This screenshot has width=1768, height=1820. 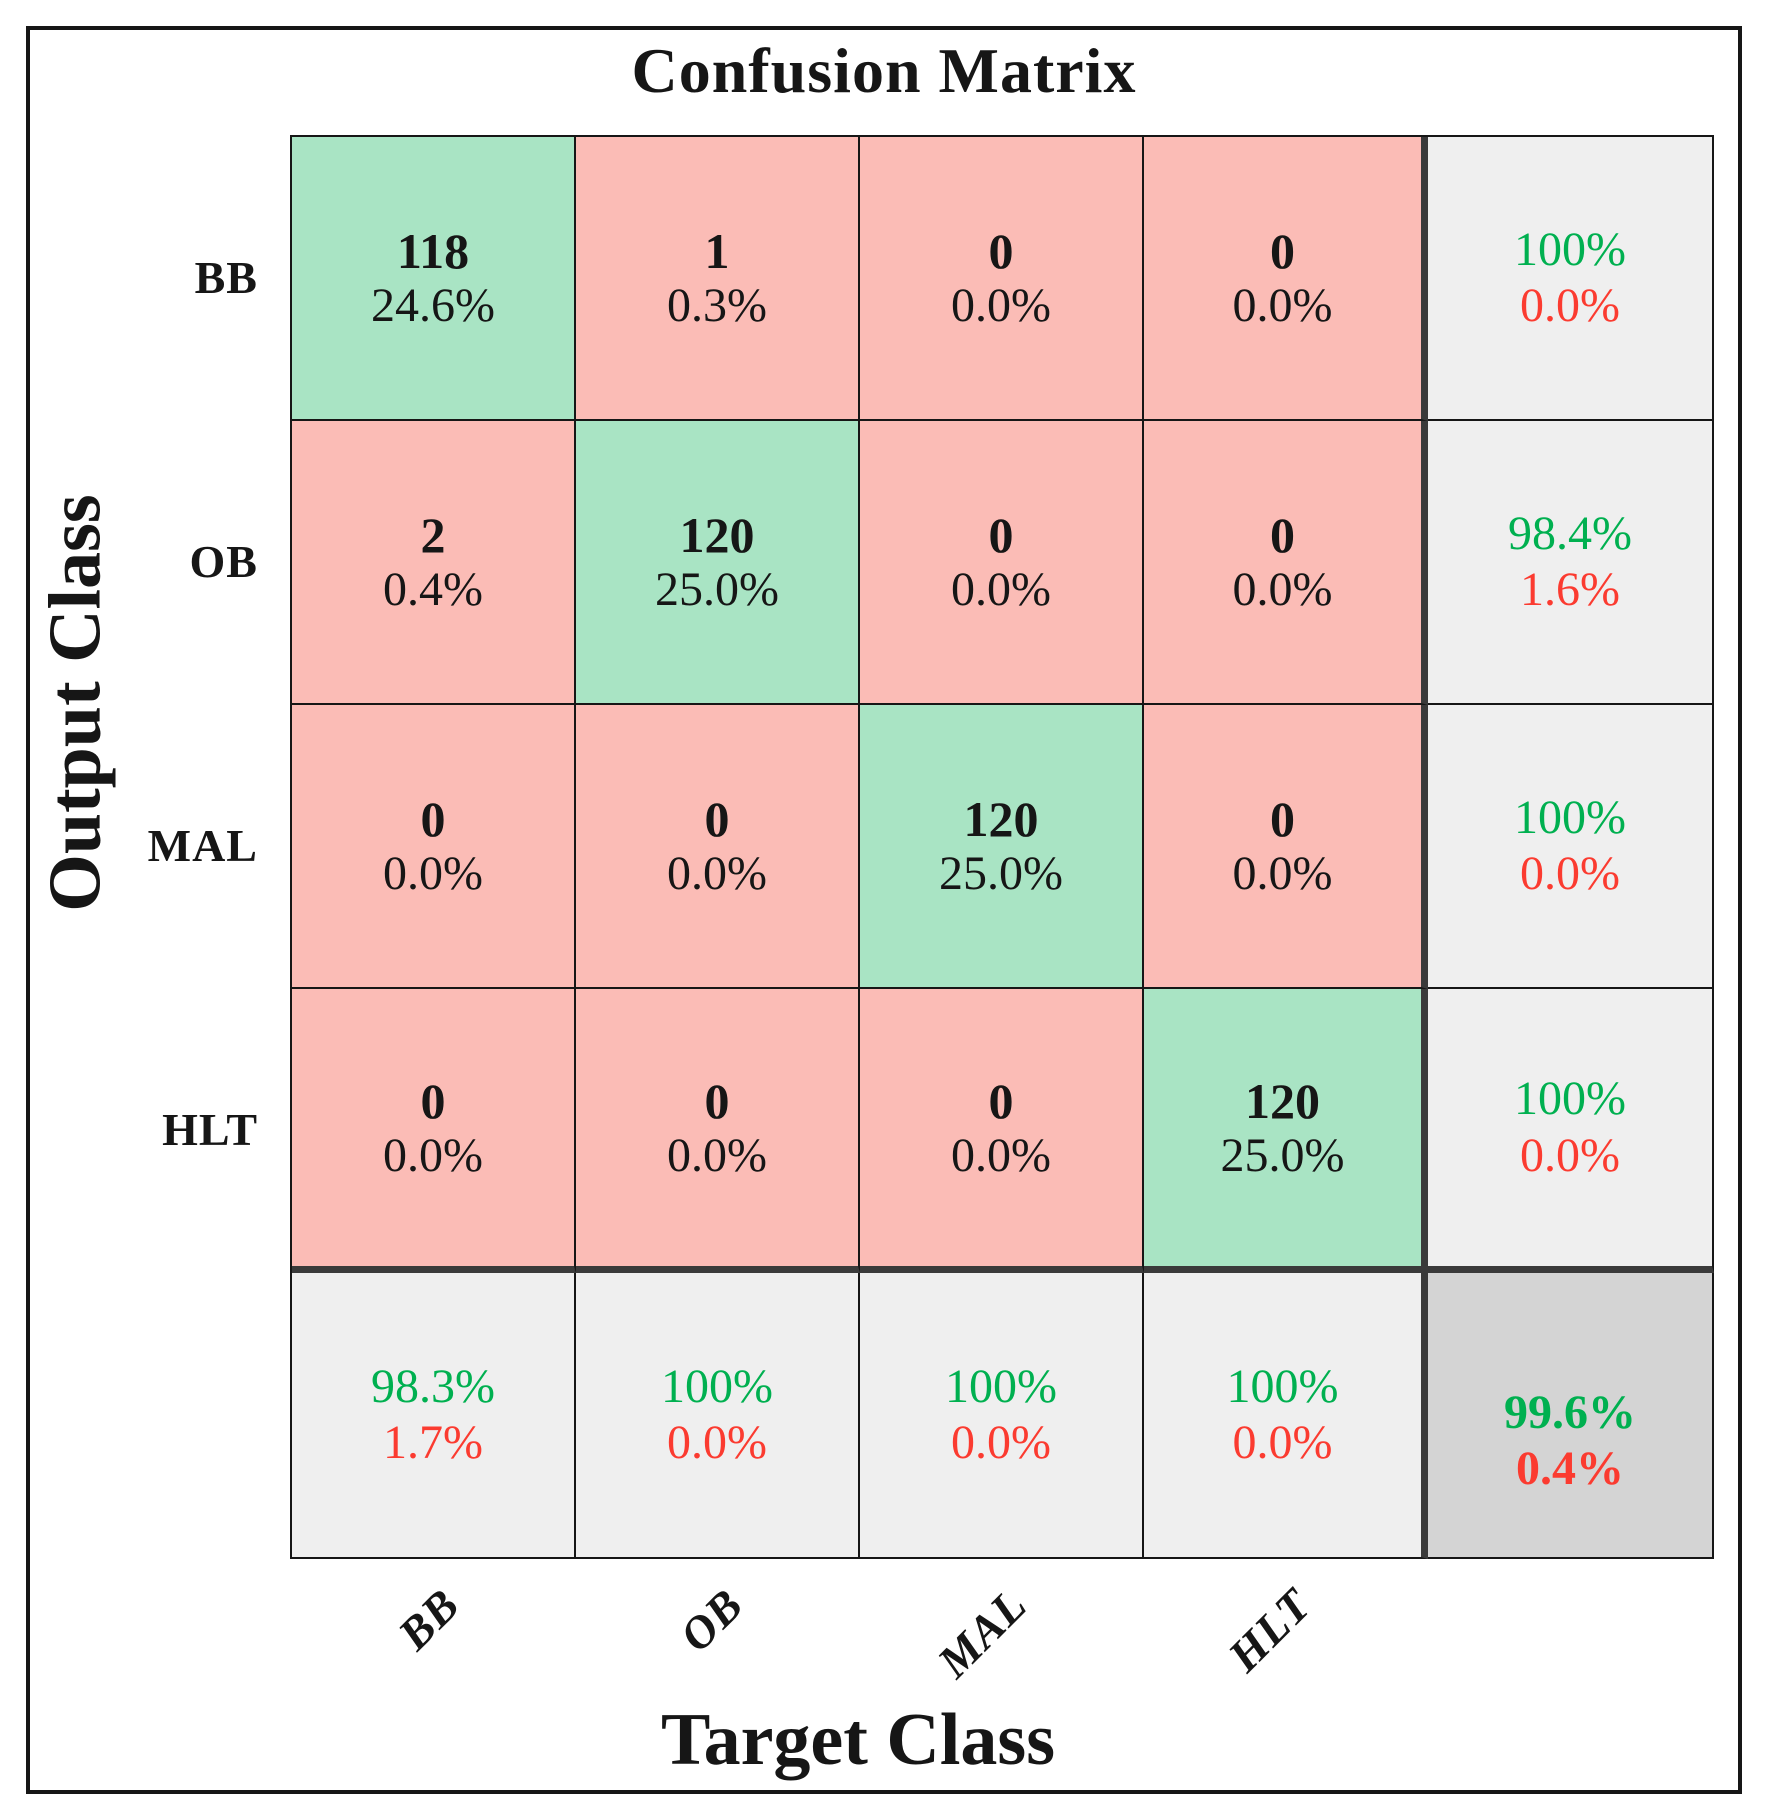 I want to click on x-axis-title: Target Class, so click(x=858, y=1740).